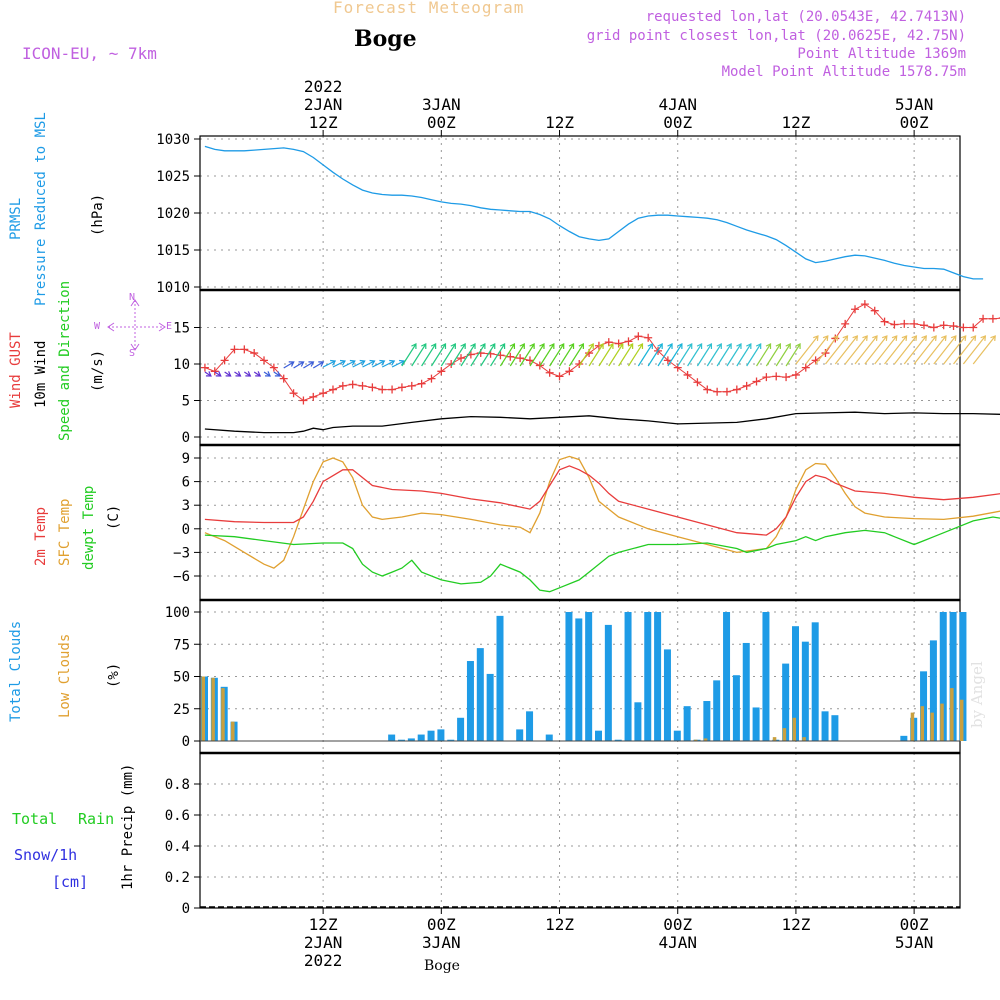 This screenshot has width=1000, height=1000. Describe the element at coordinates (602, 422) in the screenshot. I see `wind-speed-line` at that location.